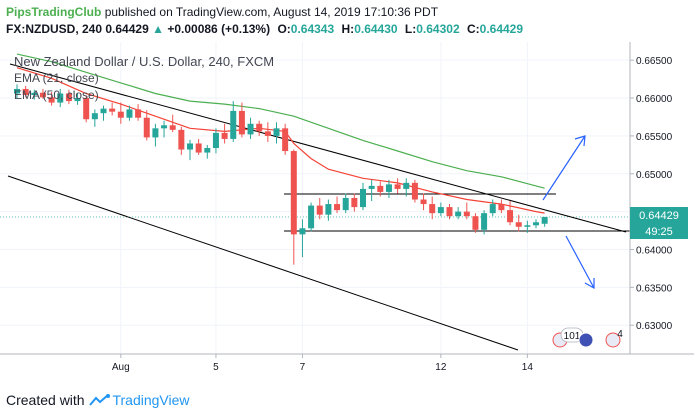 The width and height of the screenshot is (694, 418). I want to click on nz-flag-icon, so click(586, 340).